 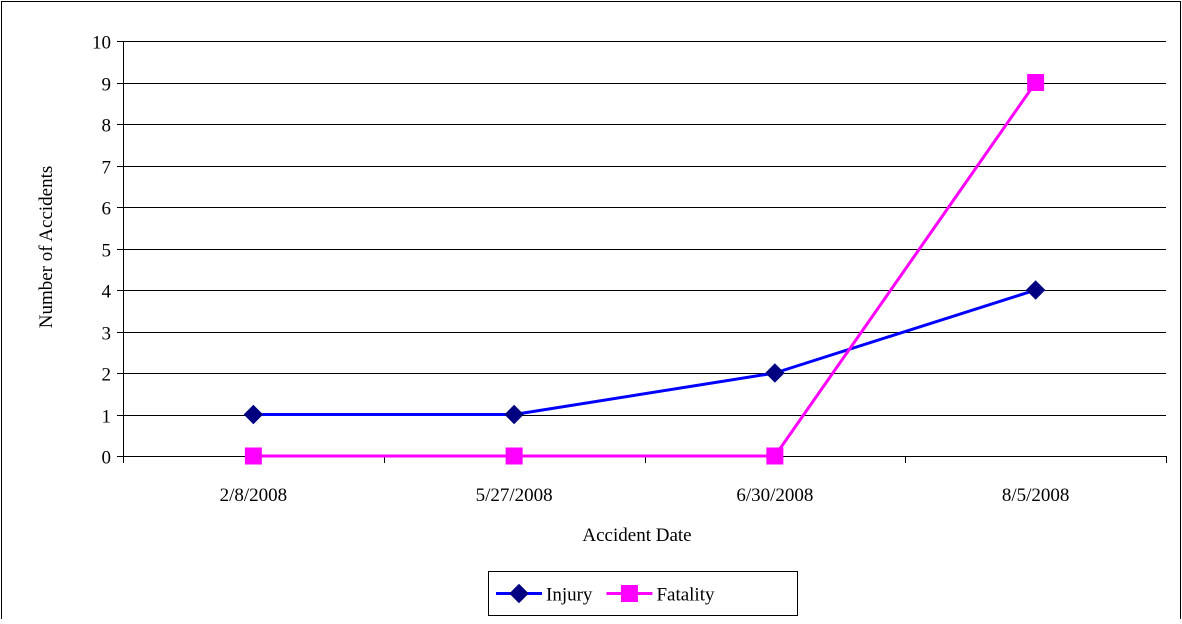 I want to click on y-tick-label: 10, so click(x=101, y=43).